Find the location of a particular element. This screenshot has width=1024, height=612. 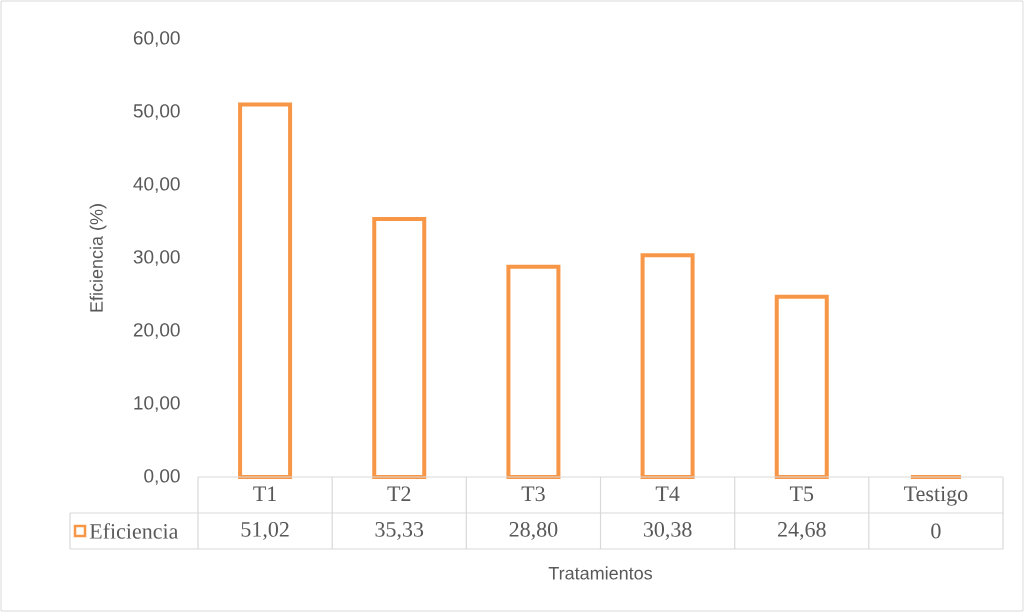

x-tick-label: T4 is located at coordinates (667, 493).